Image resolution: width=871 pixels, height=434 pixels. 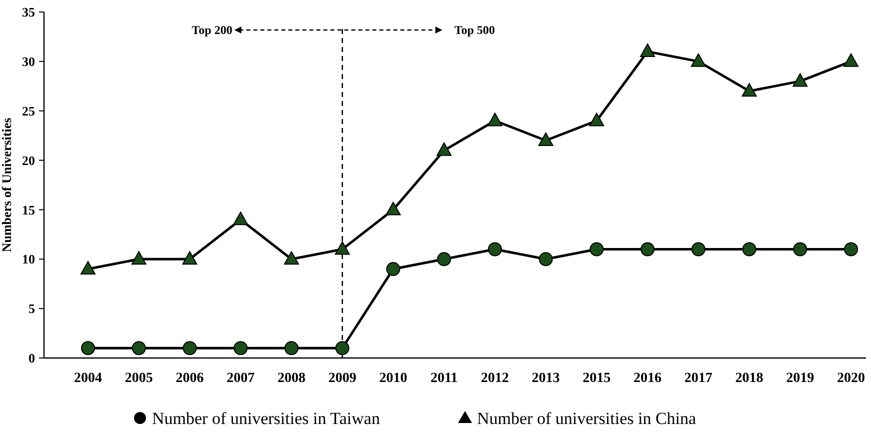 What do you see at coordinates (29, 12) in the screenshot?
I see `y-tick-label: 35` at bounding box center [29, 12].